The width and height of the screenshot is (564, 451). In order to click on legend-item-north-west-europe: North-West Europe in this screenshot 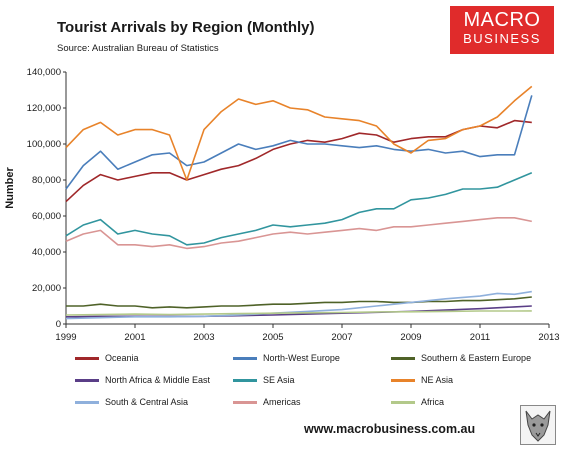, I will do `click(286, 358)`.